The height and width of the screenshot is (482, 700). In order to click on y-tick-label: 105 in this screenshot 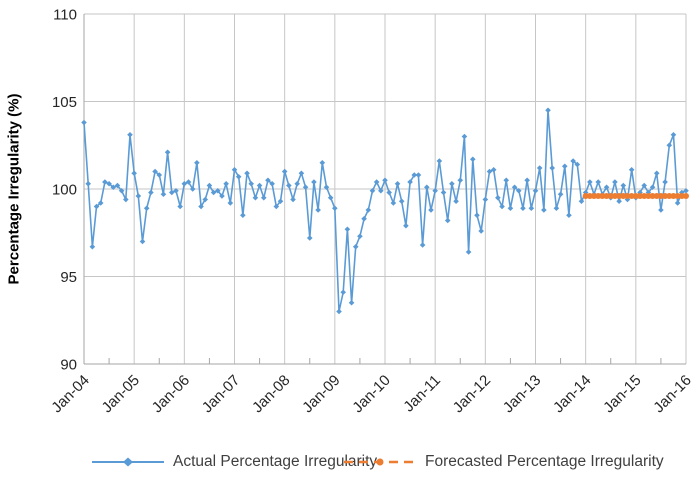, I will do `click(64, 102)`.